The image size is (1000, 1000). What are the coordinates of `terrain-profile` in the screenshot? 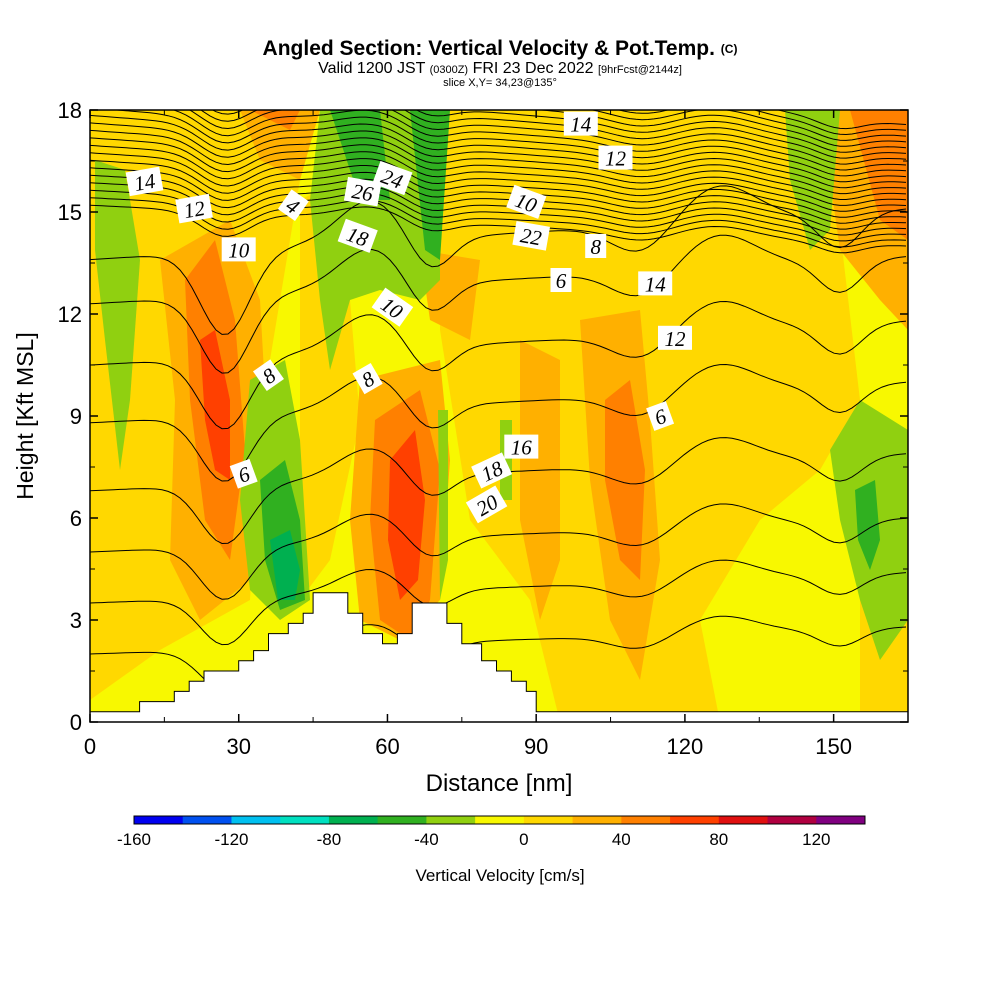 It's located at (499, 657).